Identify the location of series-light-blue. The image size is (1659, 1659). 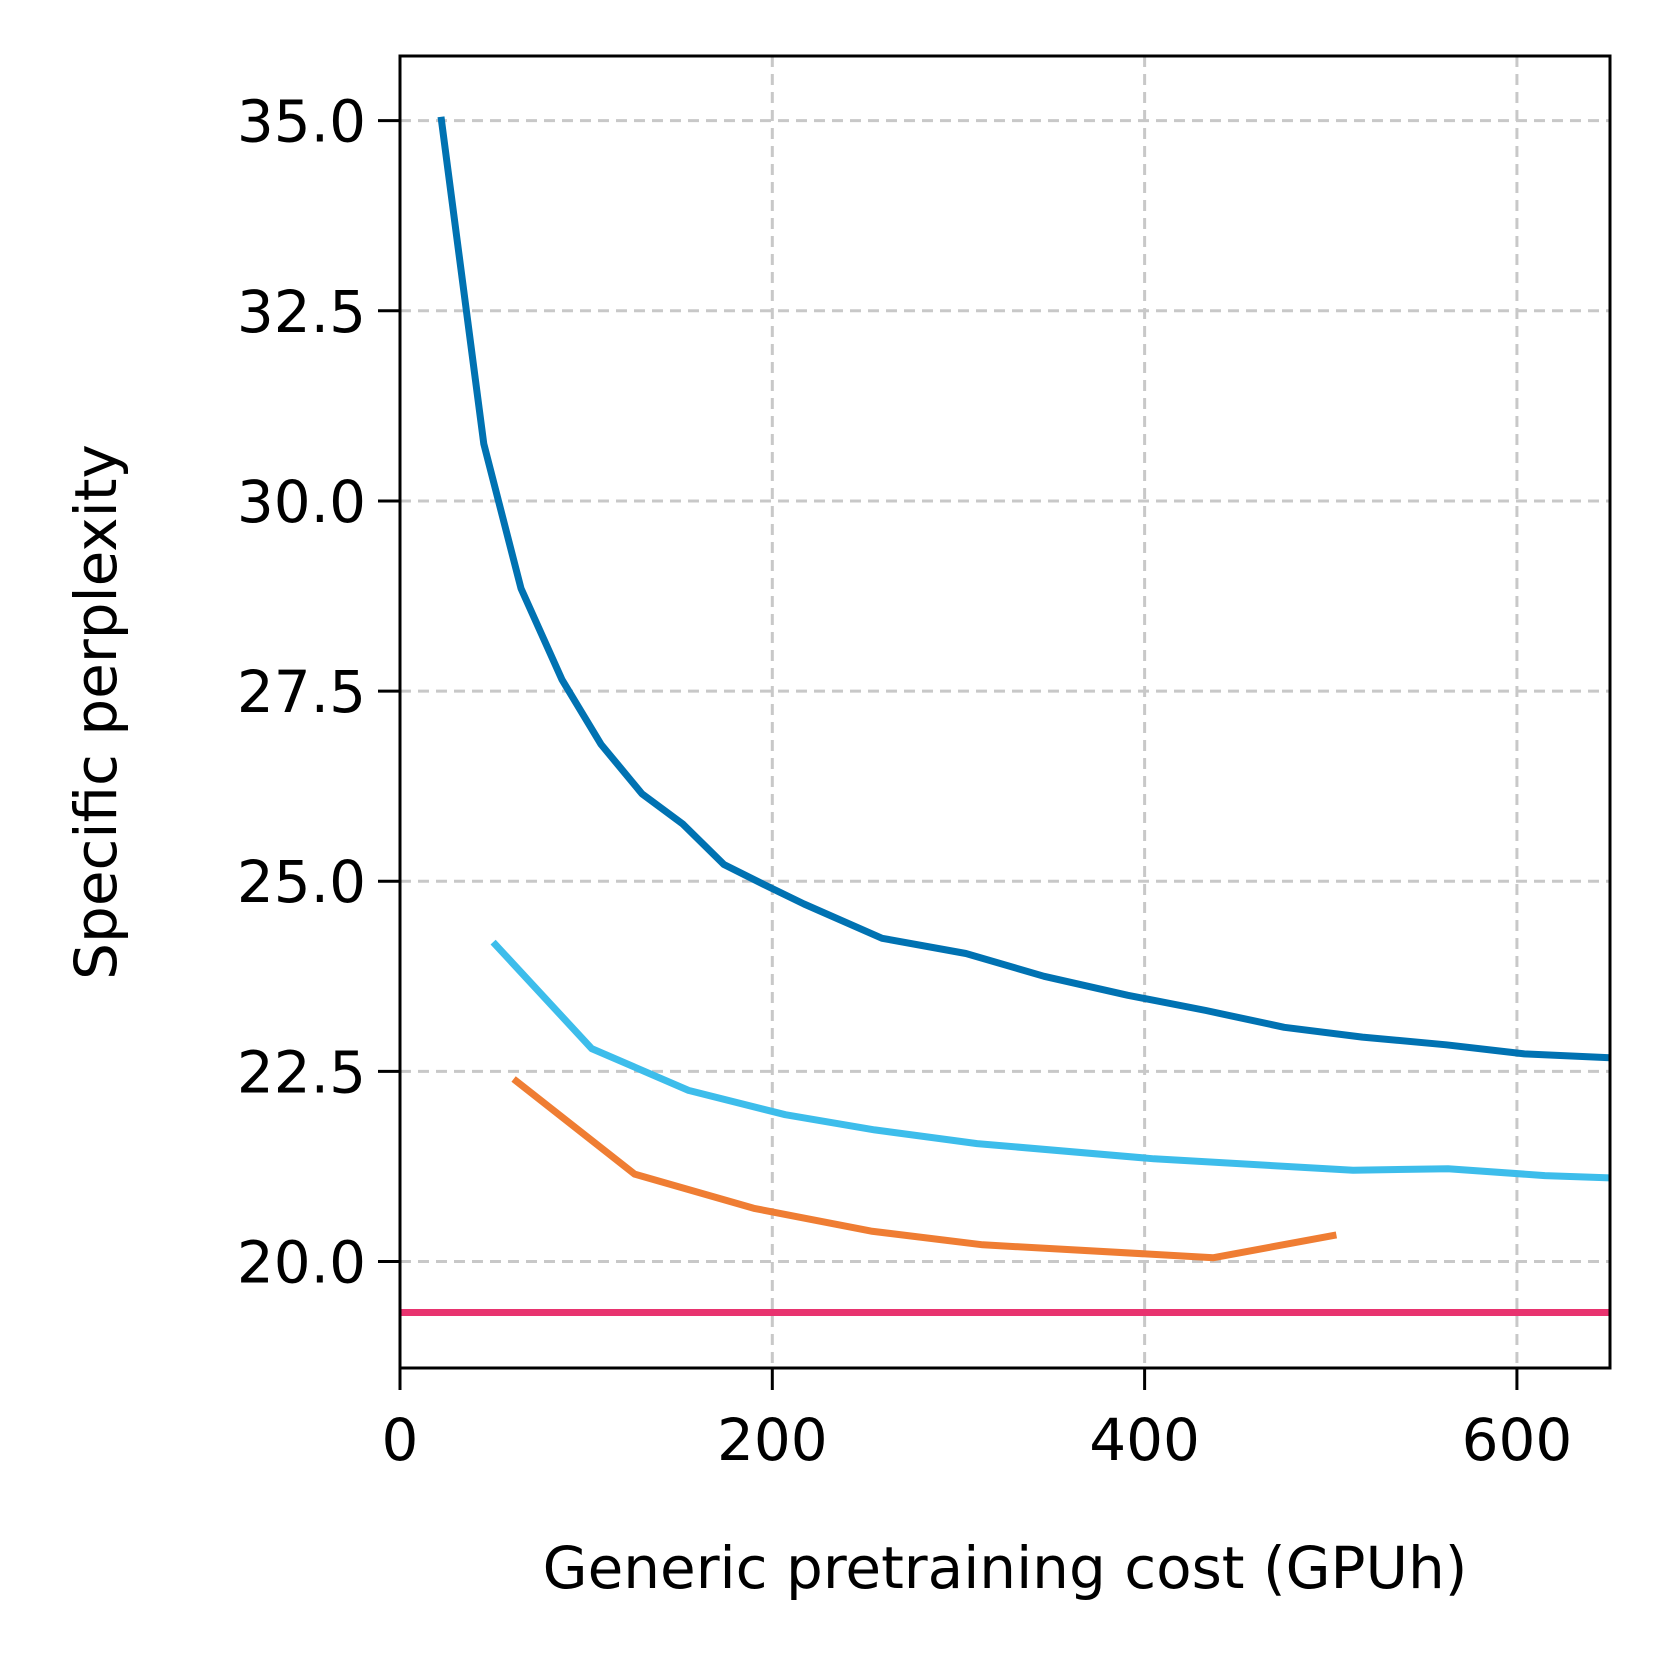
(1050, 1060).